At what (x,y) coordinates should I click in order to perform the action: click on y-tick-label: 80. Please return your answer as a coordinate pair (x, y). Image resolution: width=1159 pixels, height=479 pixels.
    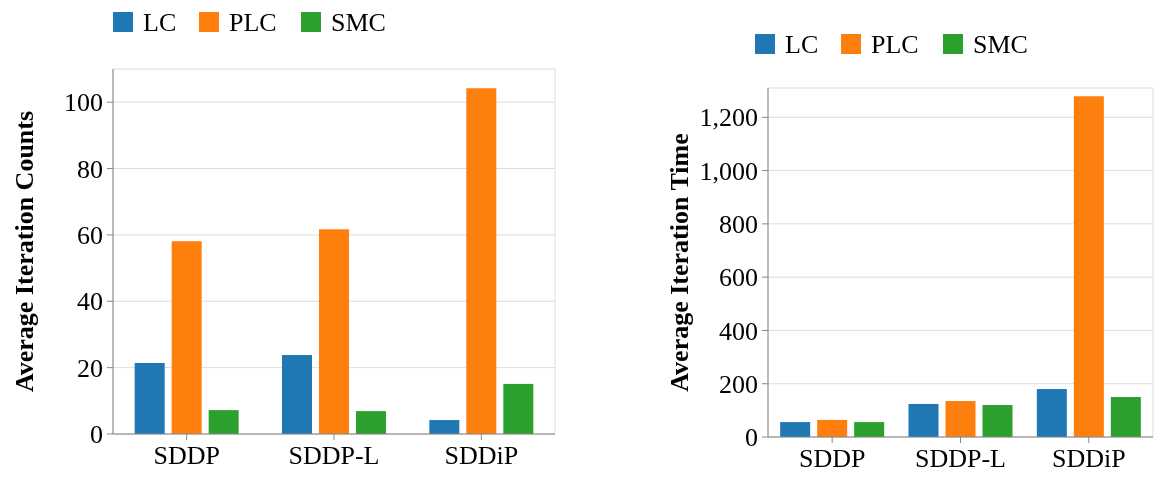
    Looking at the image, I should click on (90, 169).